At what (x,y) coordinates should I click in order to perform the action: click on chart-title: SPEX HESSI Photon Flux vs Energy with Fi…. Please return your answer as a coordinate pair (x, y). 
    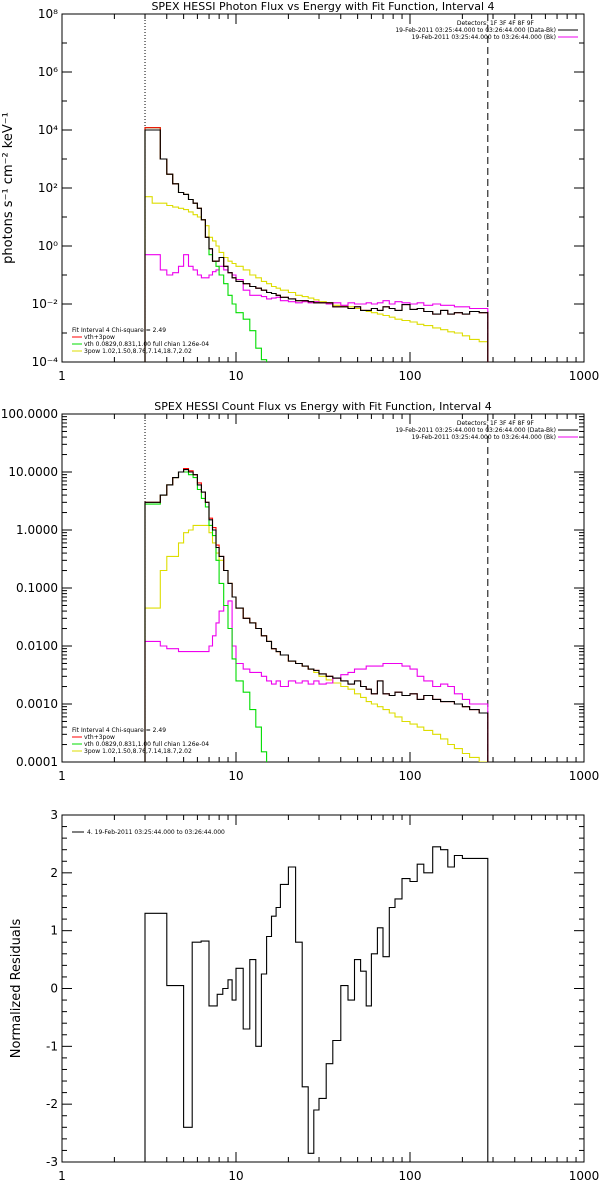
    Looking at the image, I should click on (322, 6).